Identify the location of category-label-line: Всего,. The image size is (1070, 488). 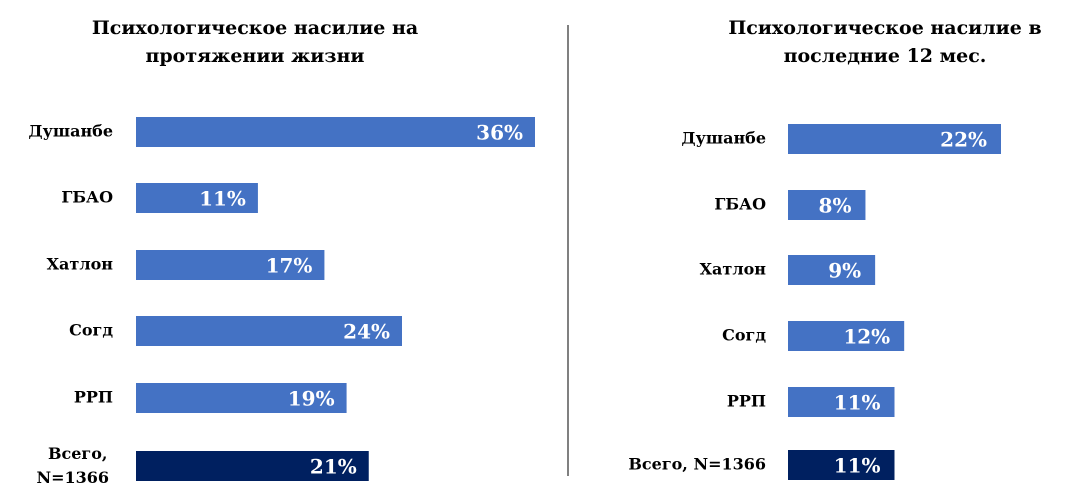
(80, 453).